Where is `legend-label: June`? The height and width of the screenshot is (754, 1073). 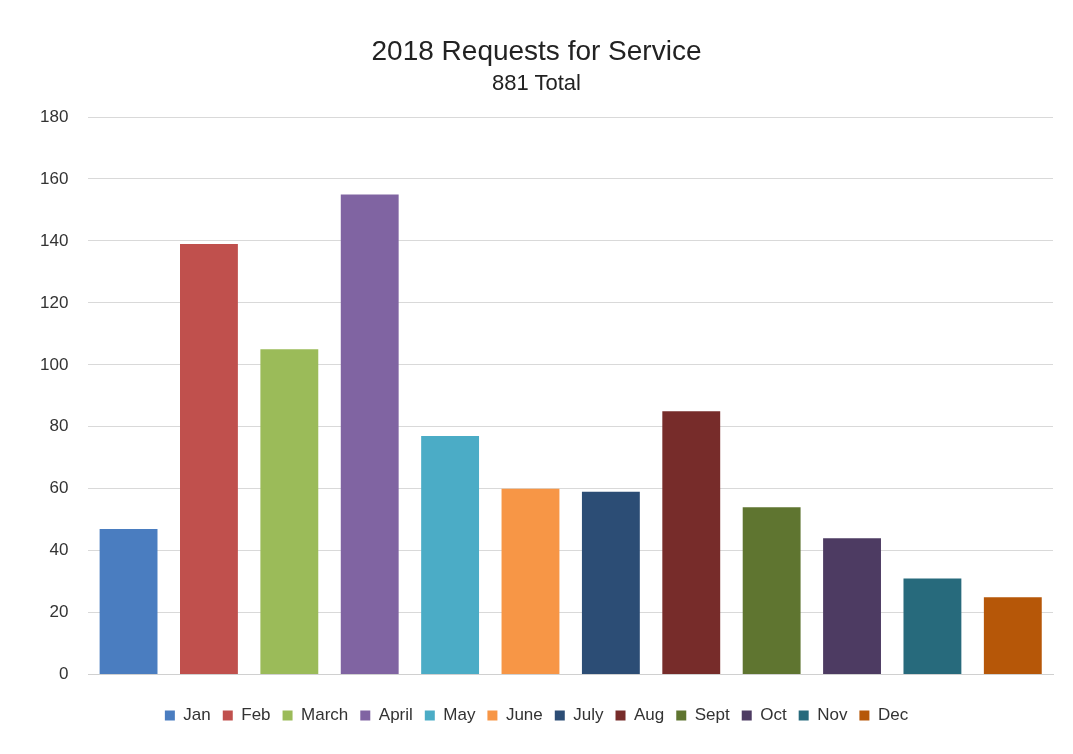 legend-label: June is located at coordinates (524, 715).